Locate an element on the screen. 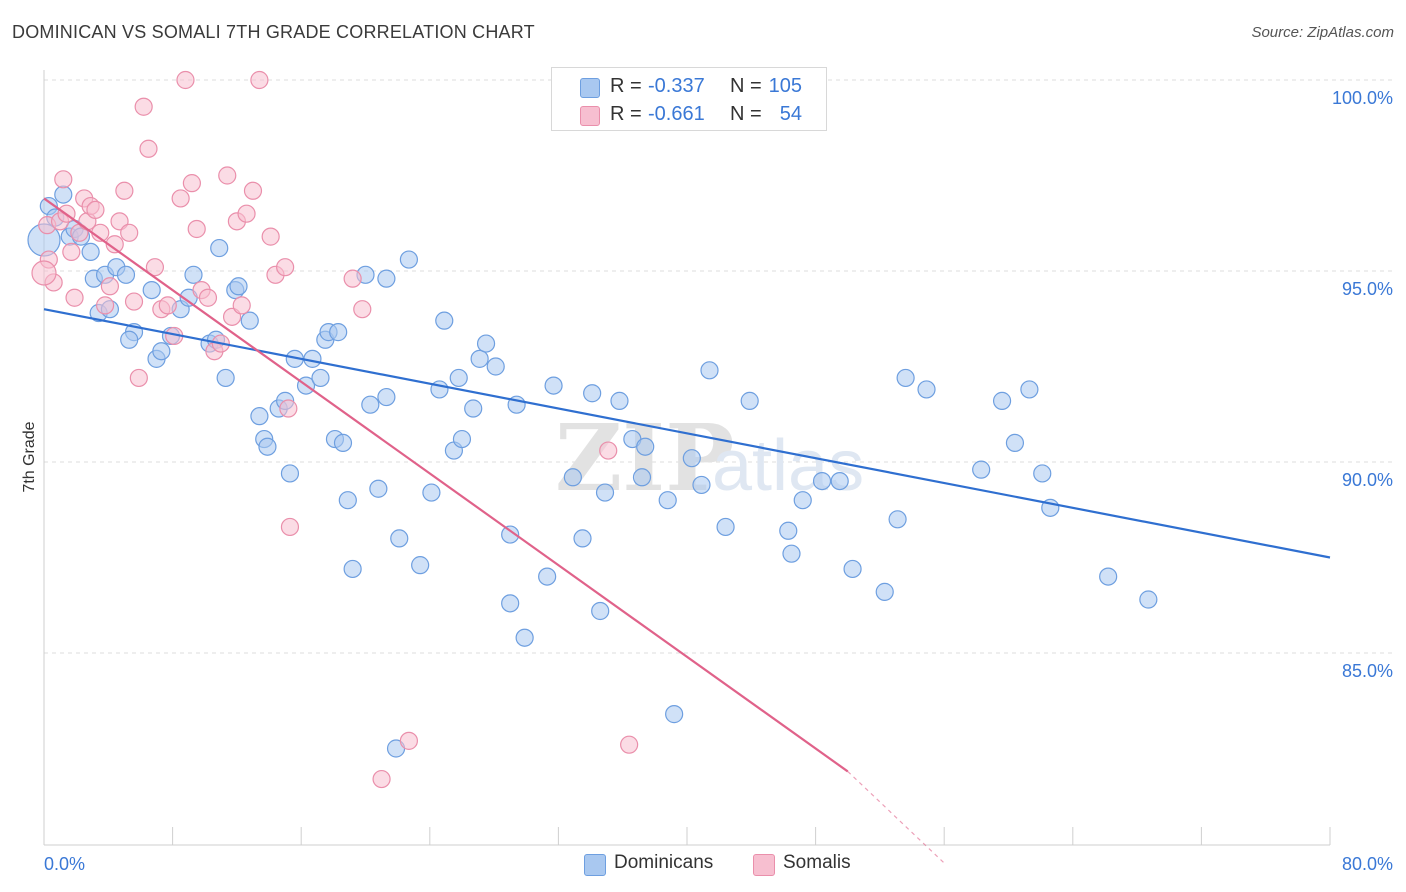  watermark-text: atlas is located at coordinates (788, 466).